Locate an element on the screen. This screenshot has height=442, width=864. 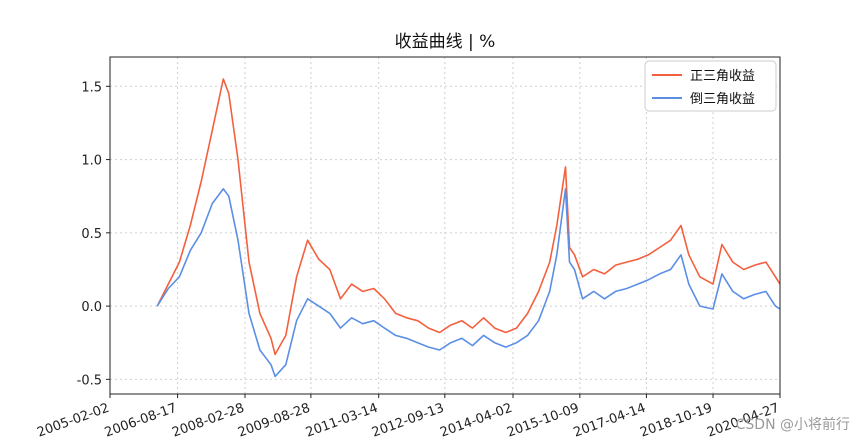
y-axis: -0.5 0.0 0.5 1.0 1.5 is located at coordinates (93, 234).